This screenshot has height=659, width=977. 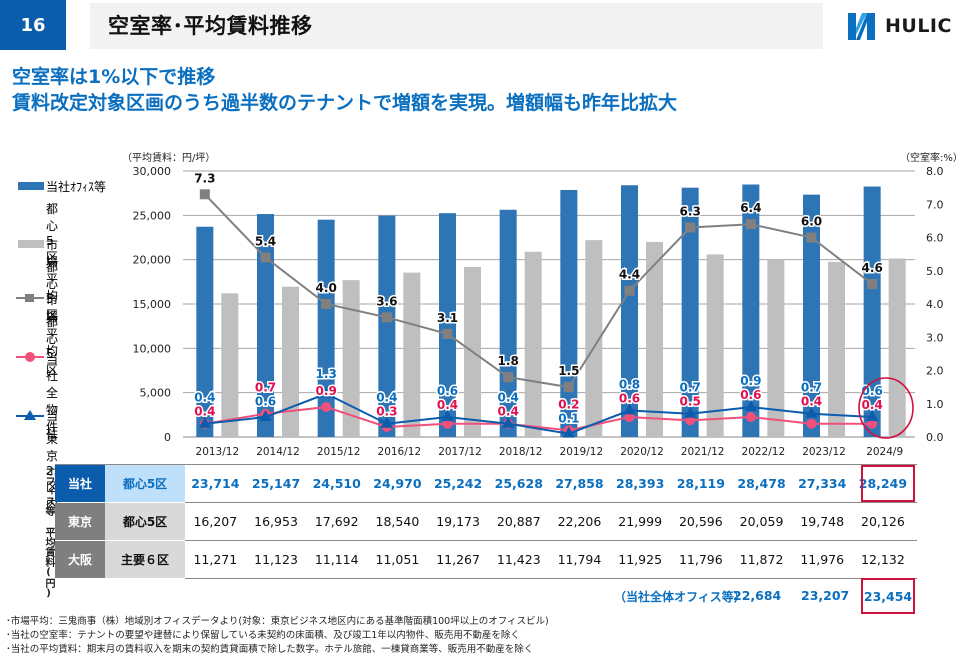 I want to click on total-value-latest: 23,454, so click(x=888, y=596).